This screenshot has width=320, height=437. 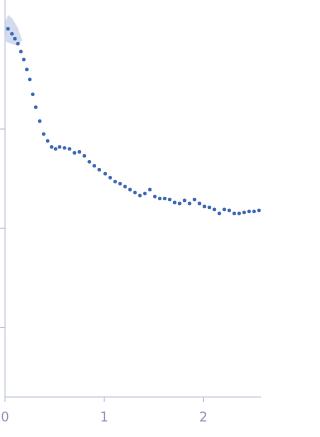 I want to click on x-tick-label: 1, so click(x=104, y=418).